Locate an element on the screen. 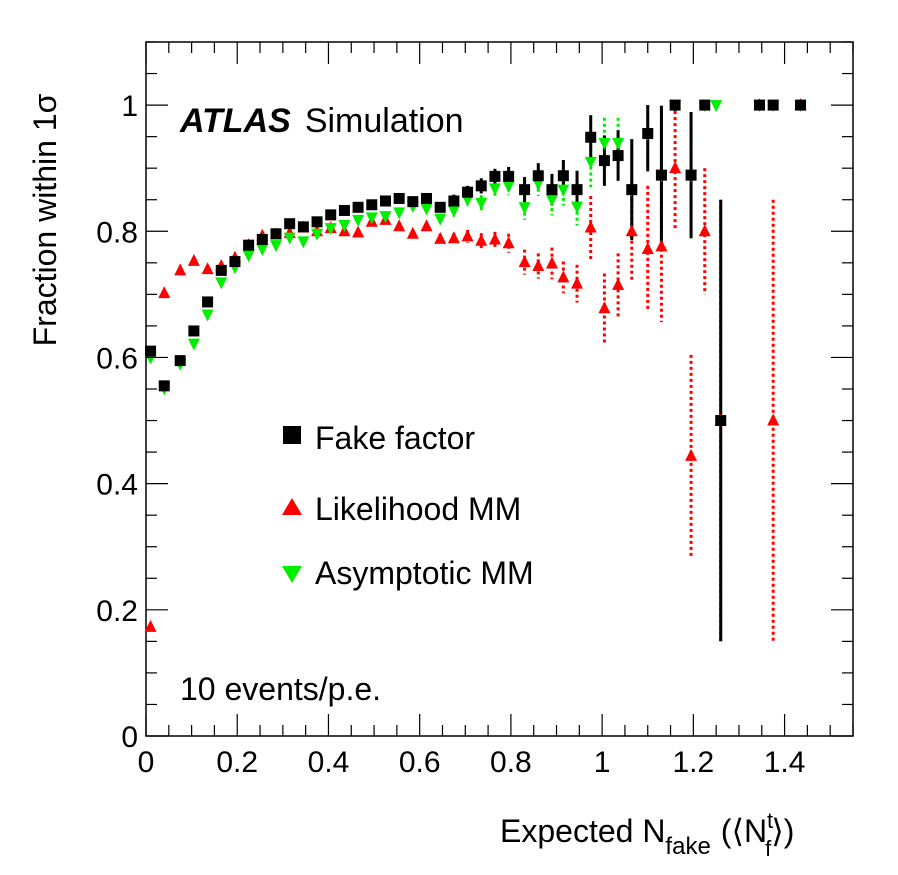 The image size is (898, 875). legend: Fake factor Likelihood MM Asymptotic MM is located at coordinates (408, 505).